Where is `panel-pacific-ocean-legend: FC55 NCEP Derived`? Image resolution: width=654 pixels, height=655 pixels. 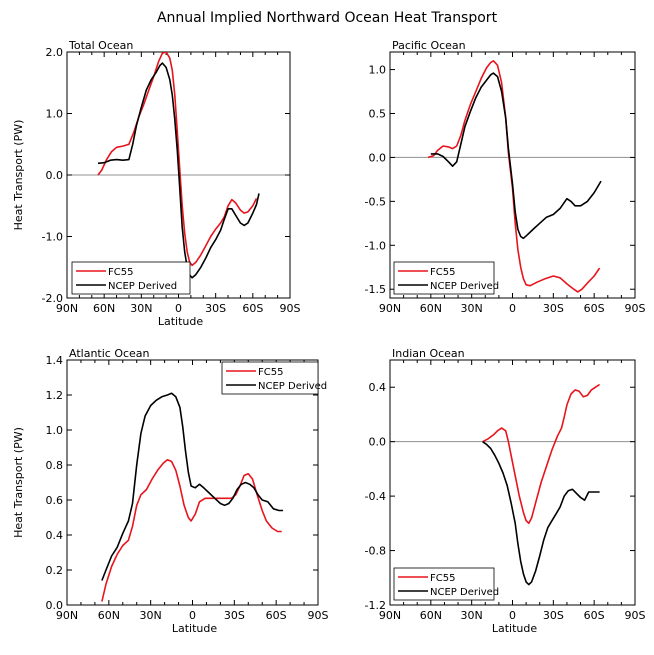
panel-pacific-ocean-legend: FC55 NCEP Derived is located at coordinates (446, 278).